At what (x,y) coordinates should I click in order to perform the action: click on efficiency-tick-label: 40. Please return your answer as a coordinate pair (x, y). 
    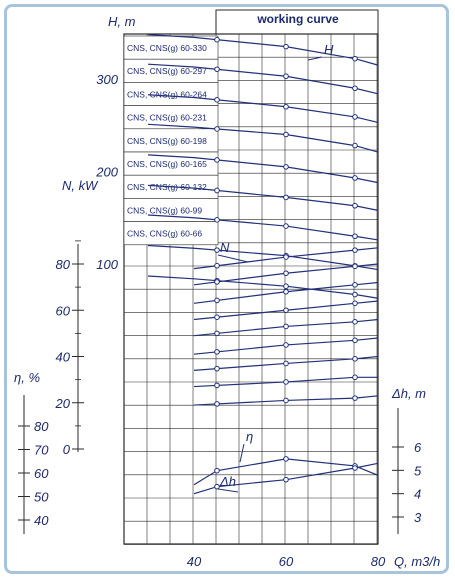
    Looking at the image, I should click on (41, 520).